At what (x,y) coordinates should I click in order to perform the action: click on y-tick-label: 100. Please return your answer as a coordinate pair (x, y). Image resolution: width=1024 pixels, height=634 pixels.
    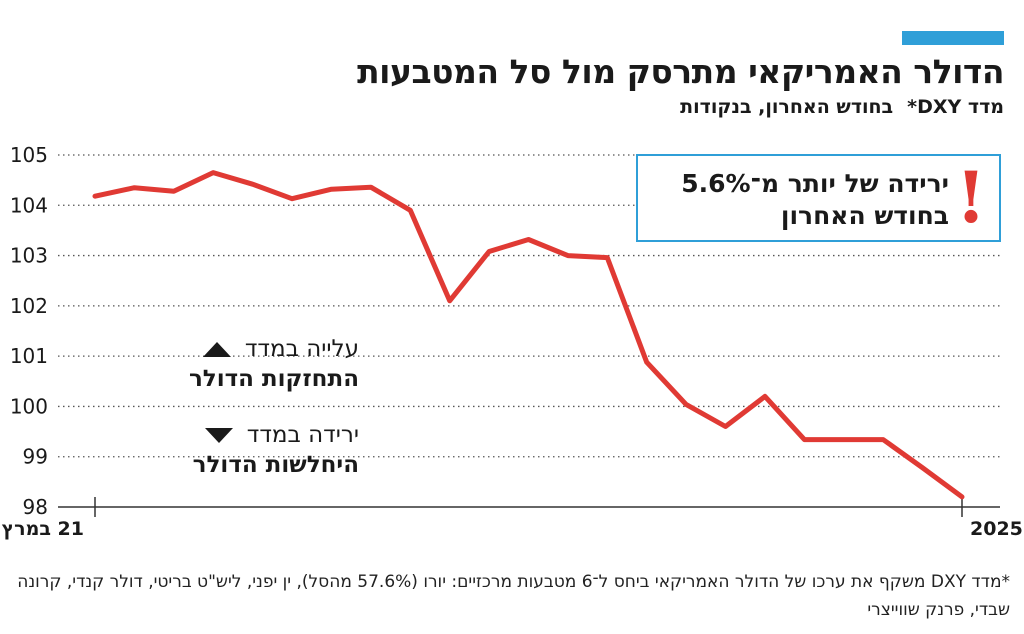
    Looking at the image, I should click on (29, 406).